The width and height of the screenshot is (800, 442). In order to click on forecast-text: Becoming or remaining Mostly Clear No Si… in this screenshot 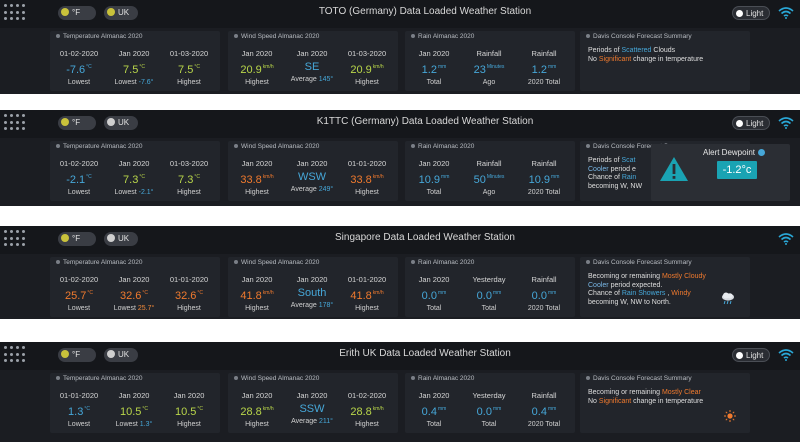, I will do `click(646, 397)`.